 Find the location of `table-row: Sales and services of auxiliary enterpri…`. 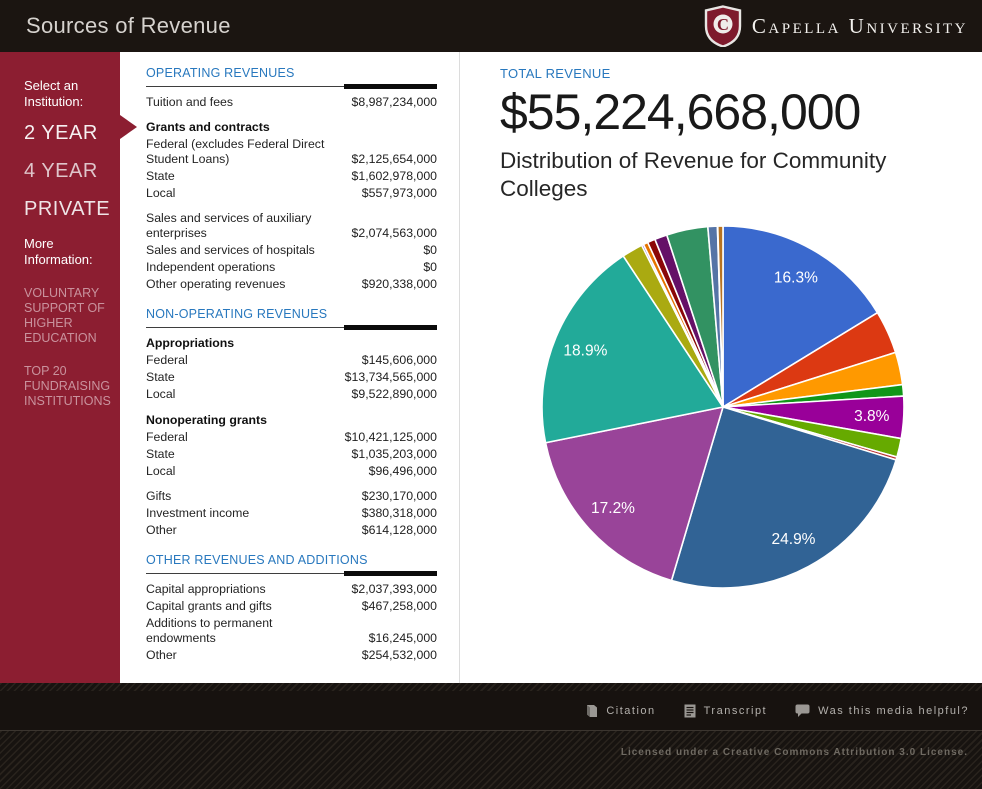

table-row: Sales and services of auxiliary enterpri… is located at coordinates (291, 226).